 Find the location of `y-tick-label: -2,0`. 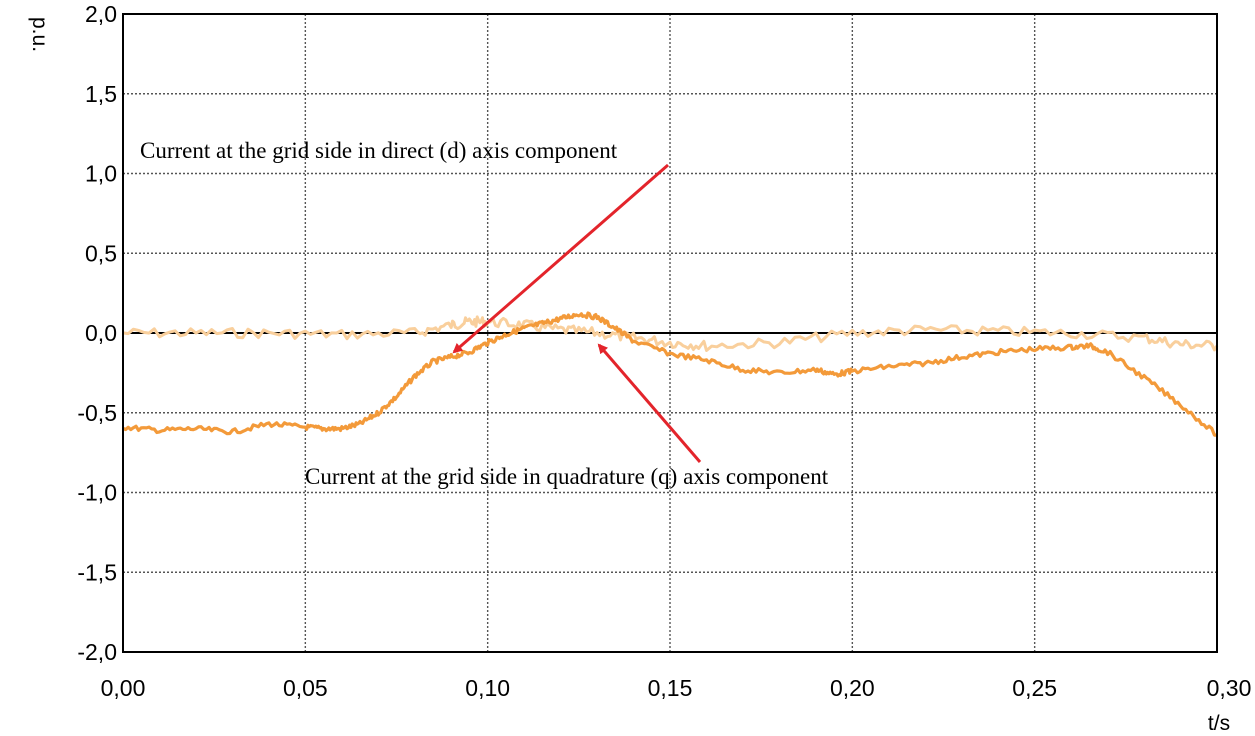

y-tick-label: -2,0 is located at coordinates (97, 652).